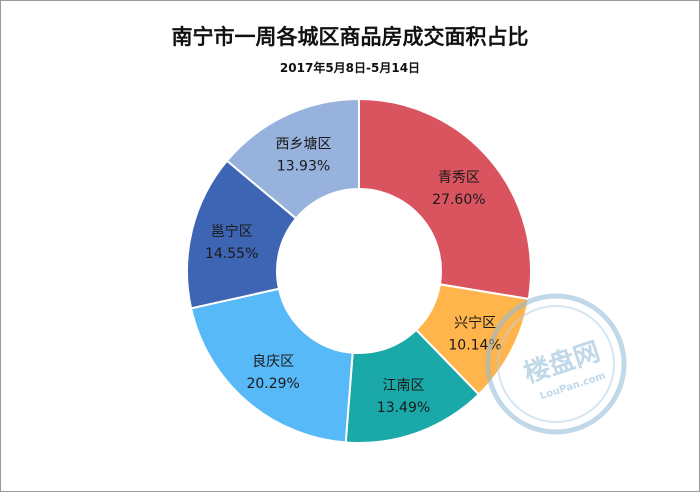 Image resolution: width=700 pixels, height=492 pixels. Describe the element at coordinates (458, 200) in the screenshot. I see `slice-value-0: 27.60%` at that location.